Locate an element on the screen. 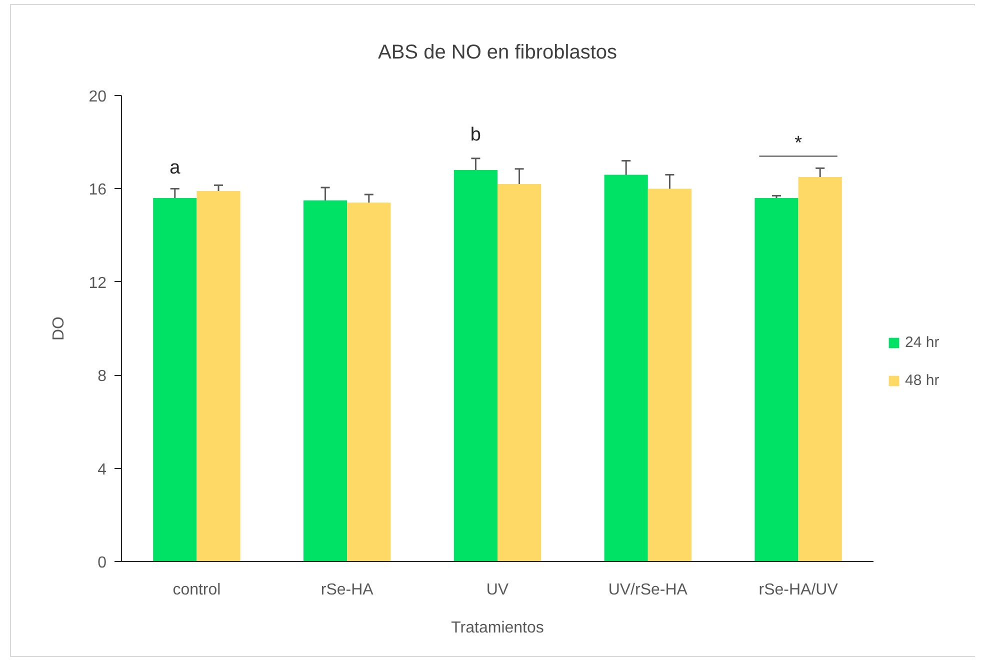 The width and height of the screenshot is (987, 667). y-tick-label: 20 is located at coordinates (97, 97).